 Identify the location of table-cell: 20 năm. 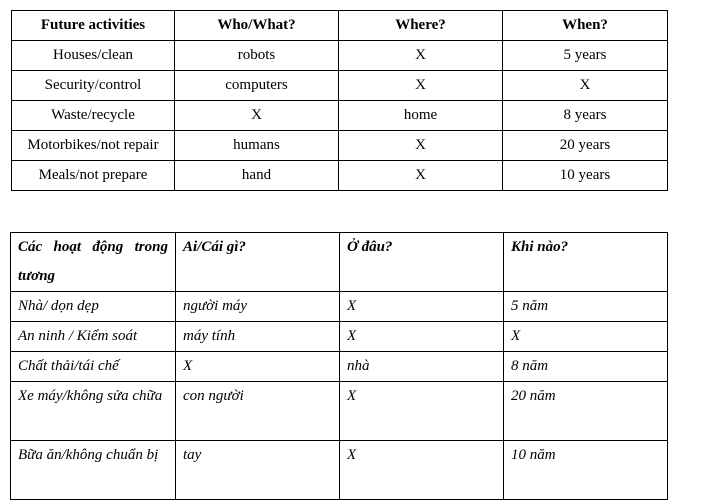
(585, 411).